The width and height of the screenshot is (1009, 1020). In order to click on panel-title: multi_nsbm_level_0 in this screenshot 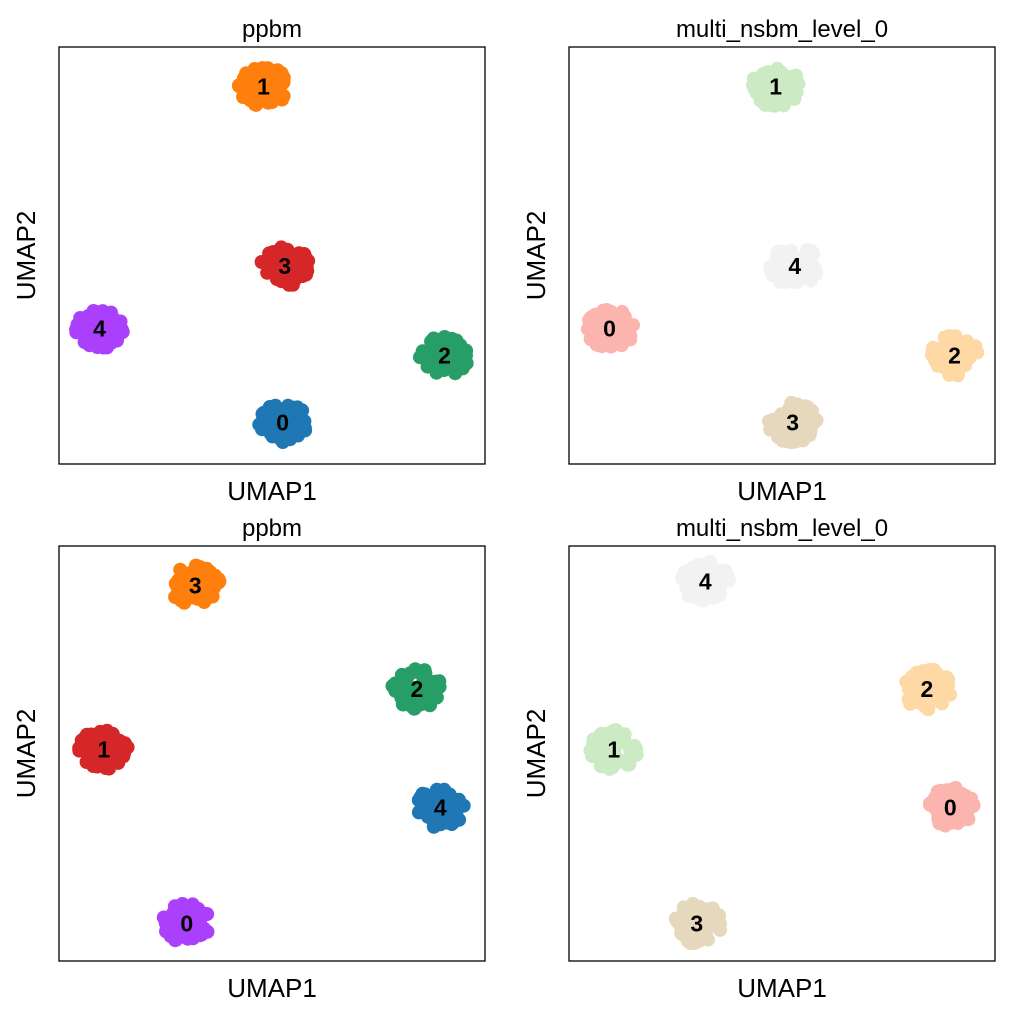, I will do `click(782, 29)`.